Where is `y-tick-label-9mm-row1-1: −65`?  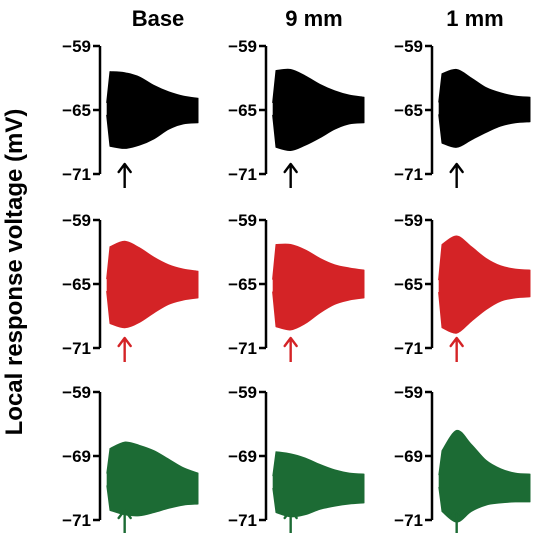 y-tick-label-9mm-row1-1: −65 is located at coordinates (242, 110).